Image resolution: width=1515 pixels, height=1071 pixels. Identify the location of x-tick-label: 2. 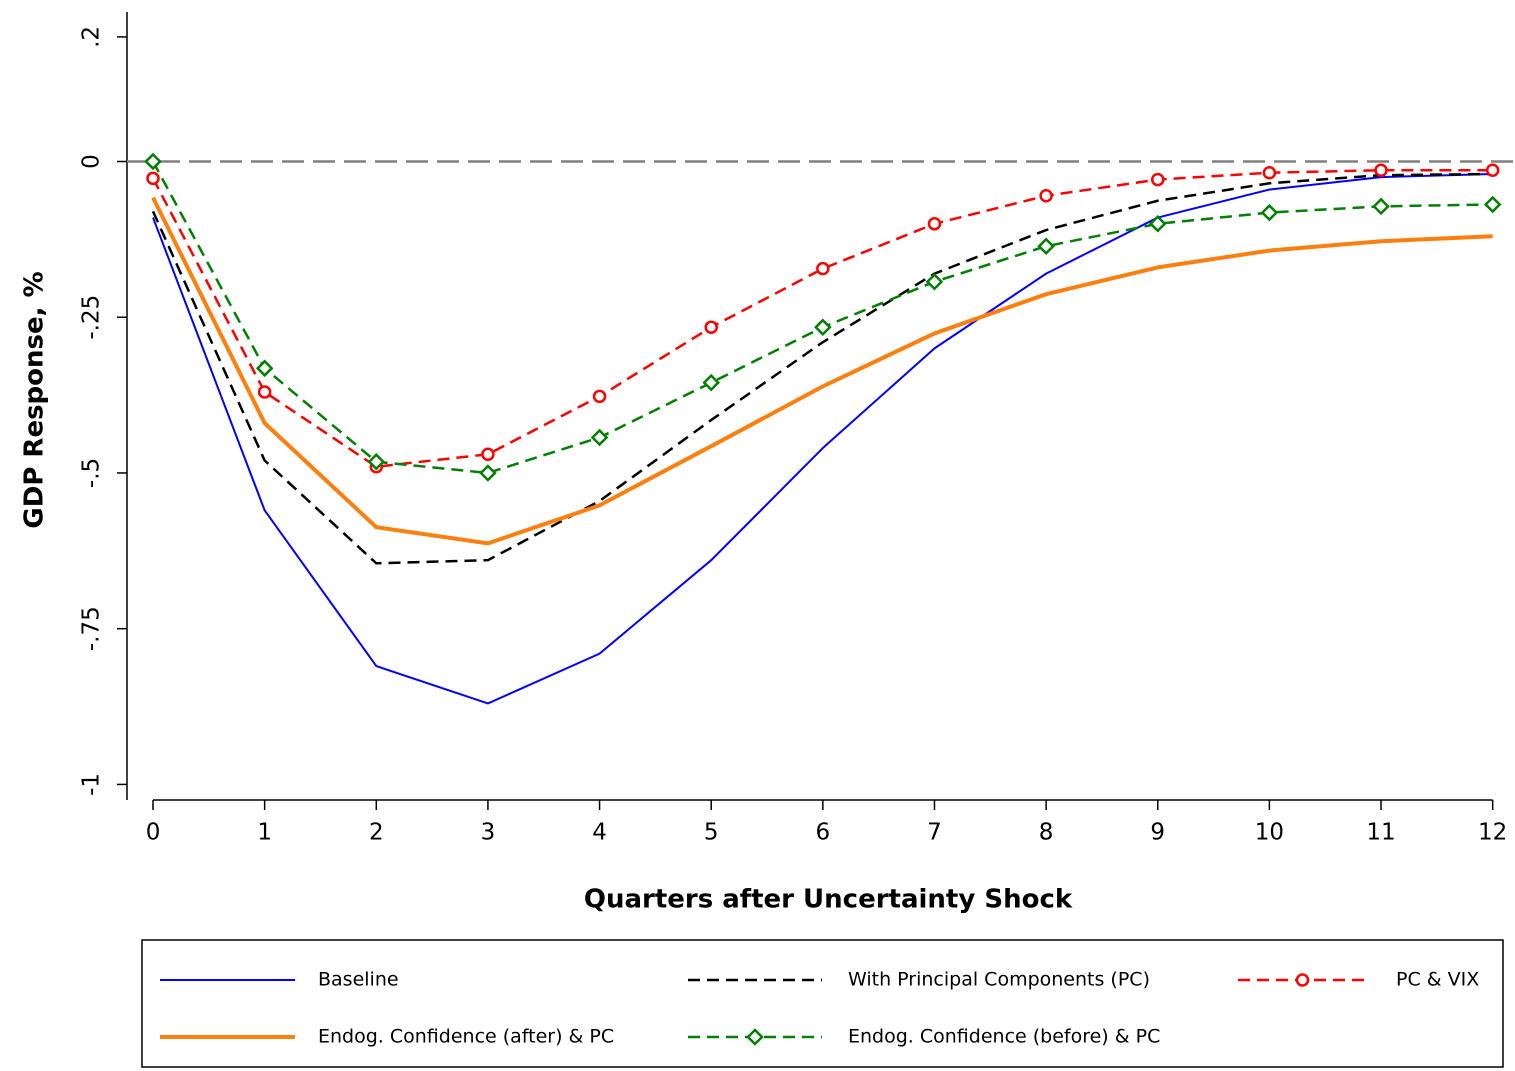
(376, 833).